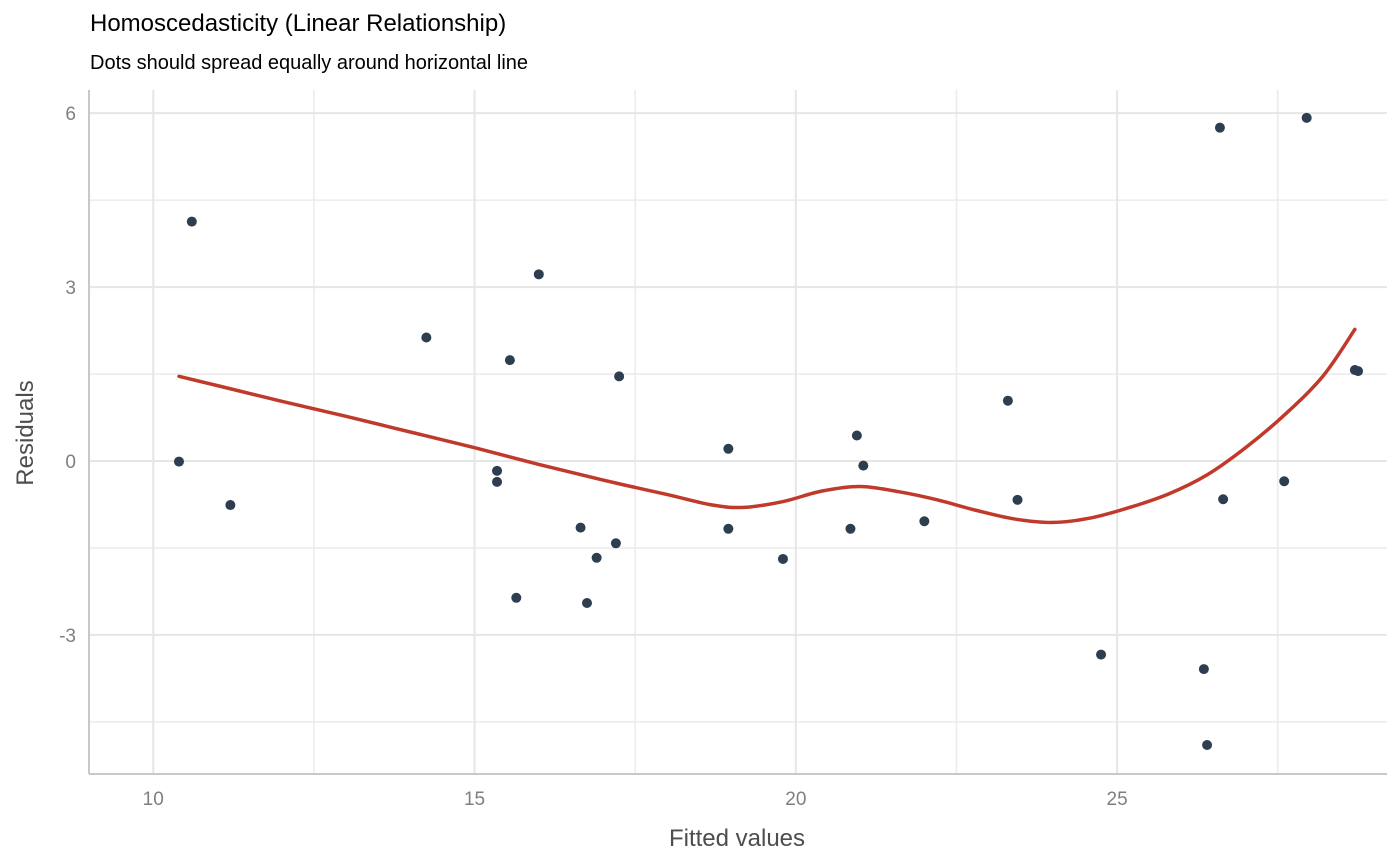  Describe the element at coordinates (298, 23) in the screenshot. I see `chart-title: Homoscedasticity (Linear Relationship)` at that location.